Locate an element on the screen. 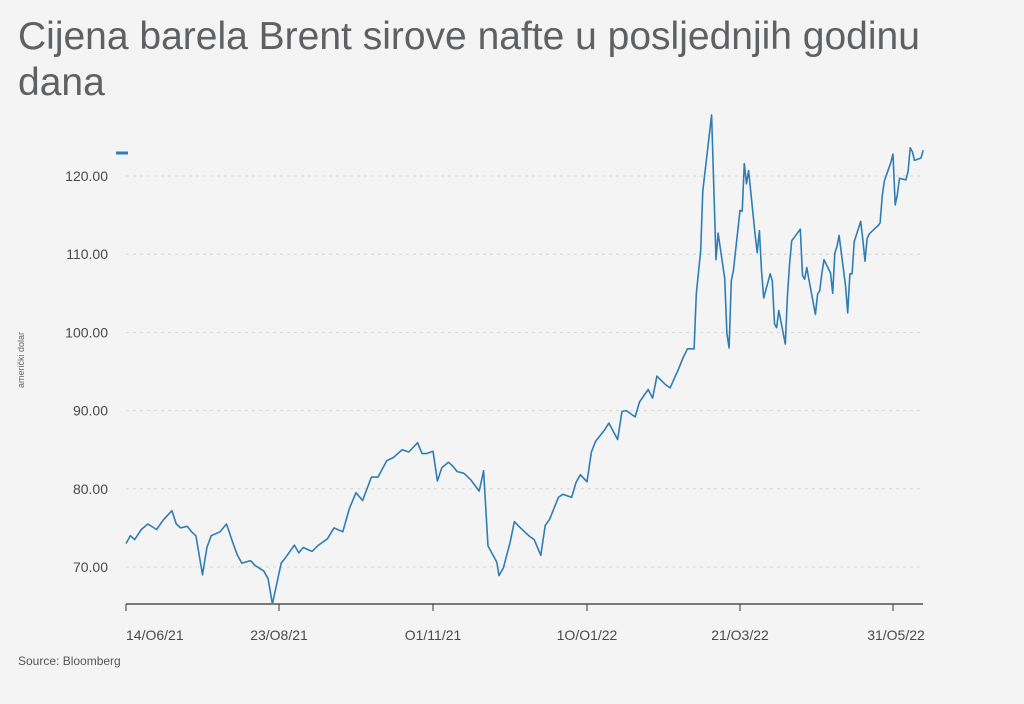  x-tick-label: 21/O3/22 is located at coordinates (740, 635).